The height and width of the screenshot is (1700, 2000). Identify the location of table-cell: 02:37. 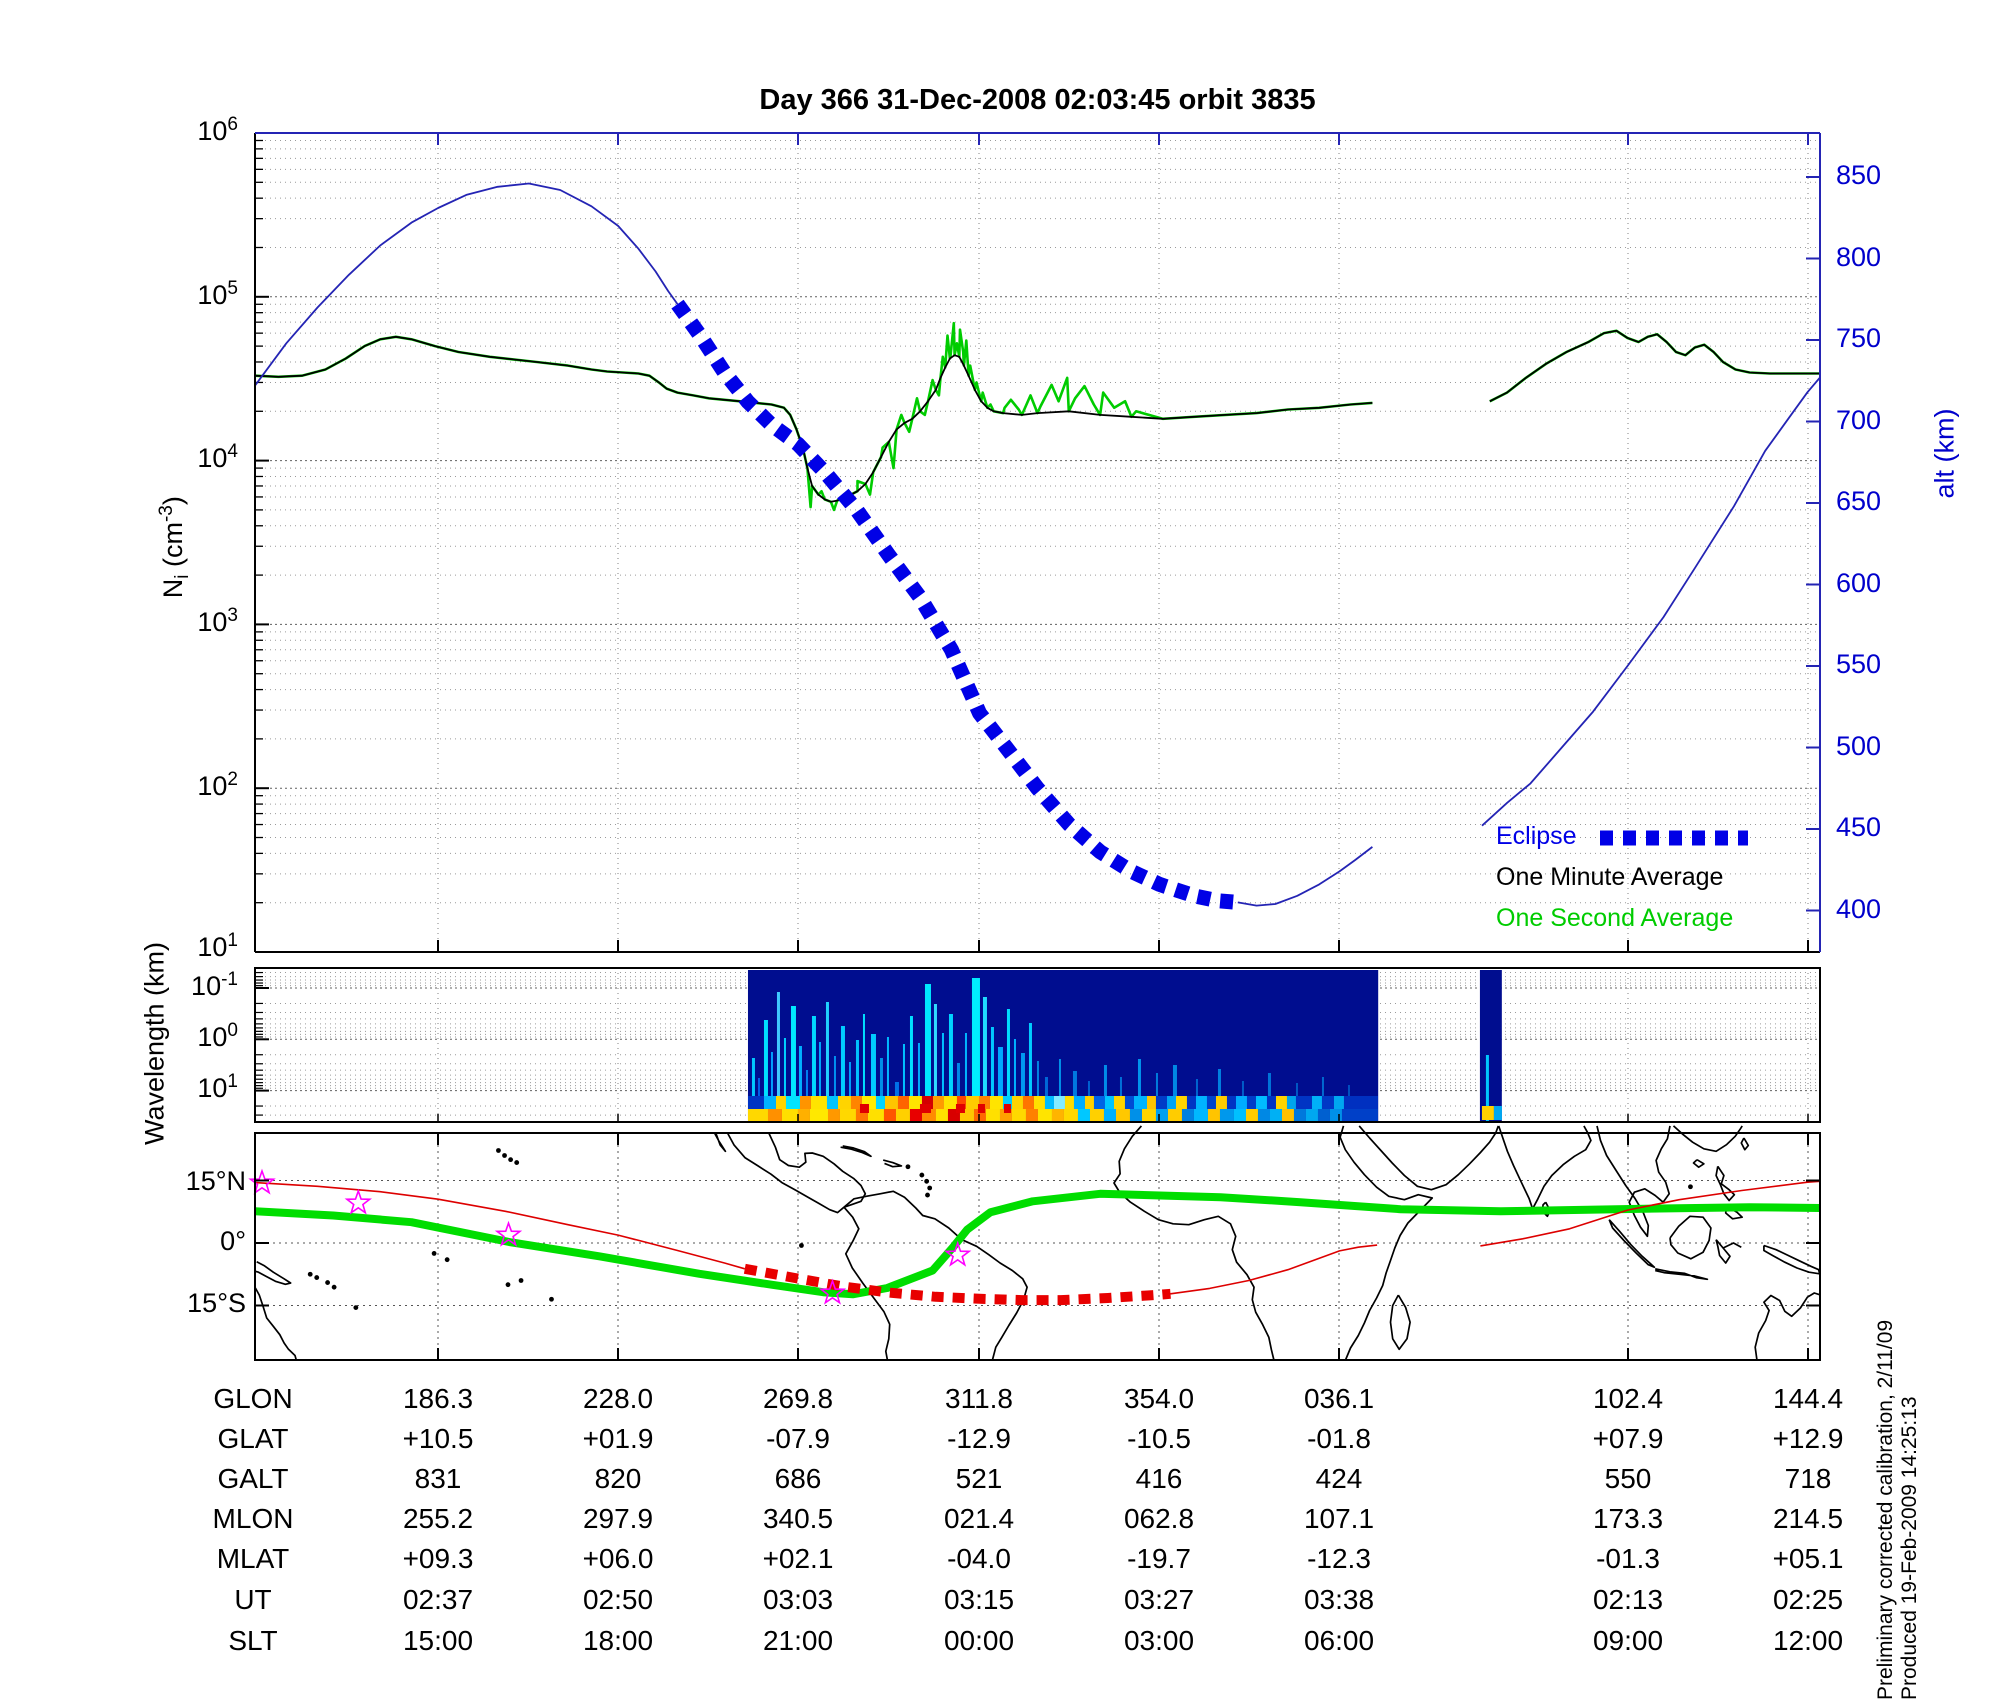
(438, 1599).